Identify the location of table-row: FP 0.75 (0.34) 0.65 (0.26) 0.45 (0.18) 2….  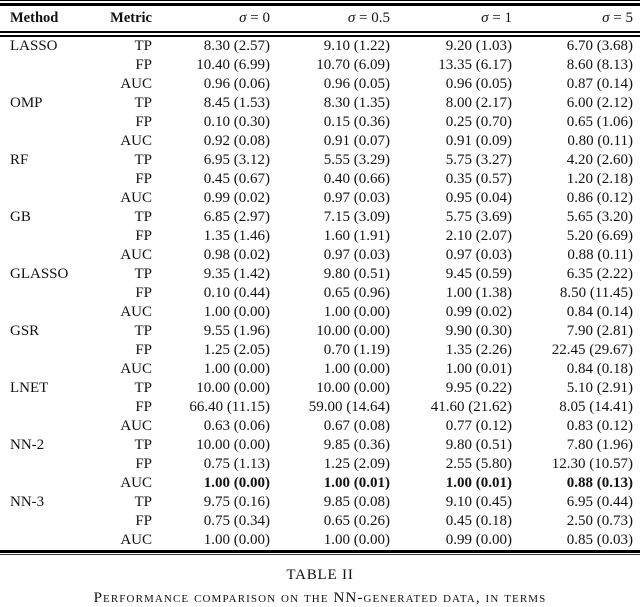
(320, 521).